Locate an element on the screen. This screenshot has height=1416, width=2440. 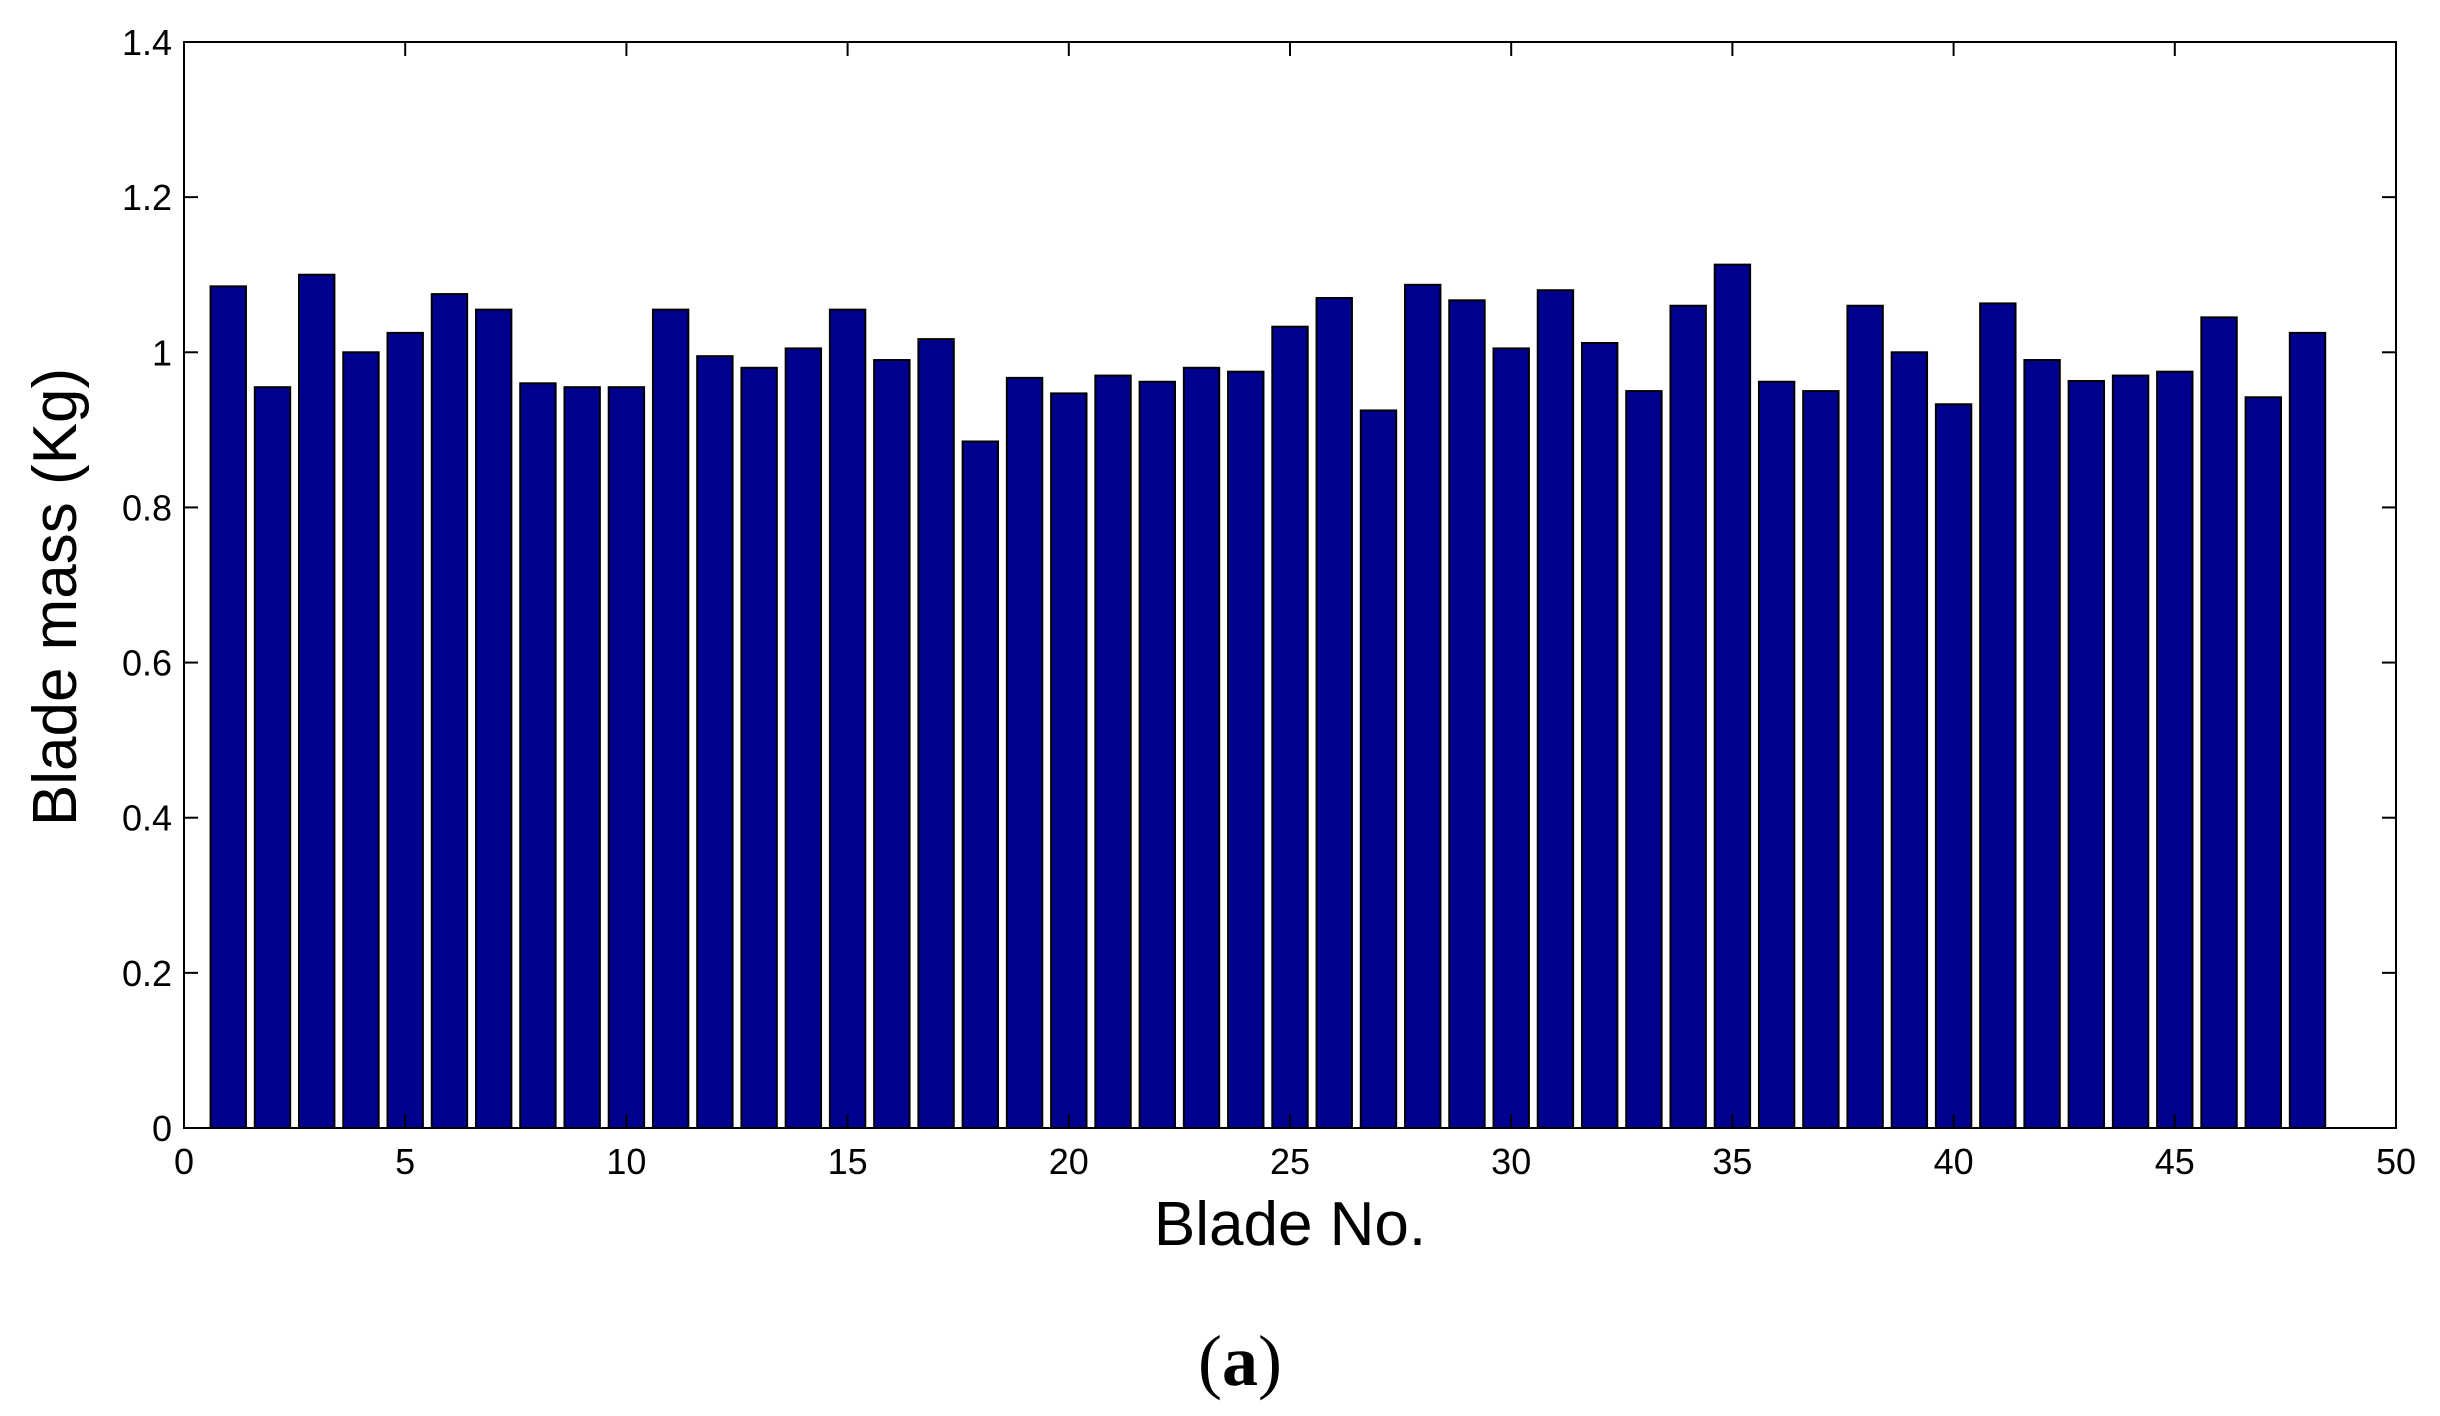
x-tick-label: 10 is located at coordinates (626, 1161).